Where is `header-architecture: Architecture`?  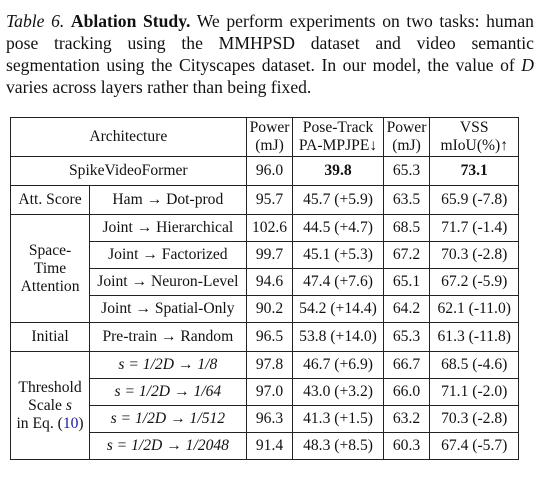
header-architecture: Architecture is located at coordinates (128, 137).